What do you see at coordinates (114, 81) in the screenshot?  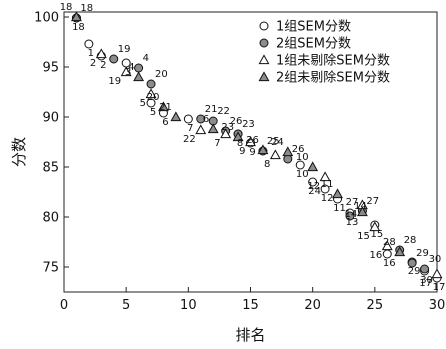 I see `data-point-label: 19` at bounding box center [114, 81].